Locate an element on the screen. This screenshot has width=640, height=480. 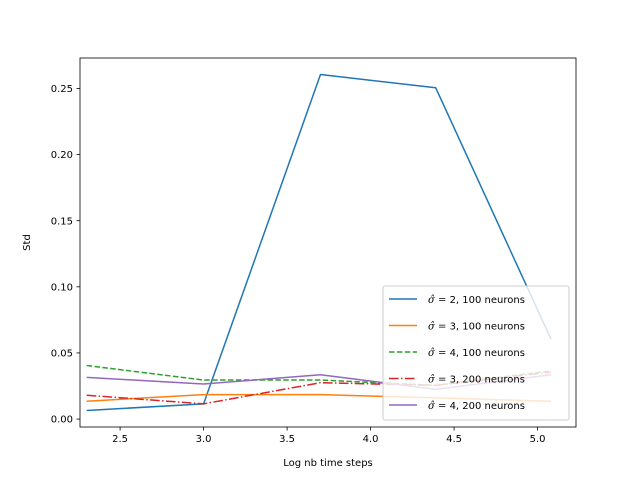
y-tick-label: 0.25 is located at coordinates (62, 89).